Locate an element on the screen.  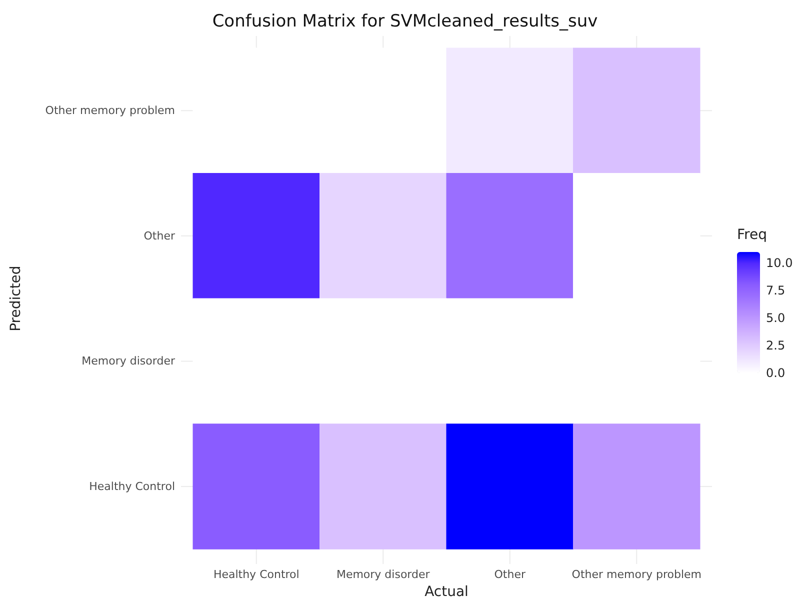
y-tick-label: Memory disorder is located at coordinates (129, 361).